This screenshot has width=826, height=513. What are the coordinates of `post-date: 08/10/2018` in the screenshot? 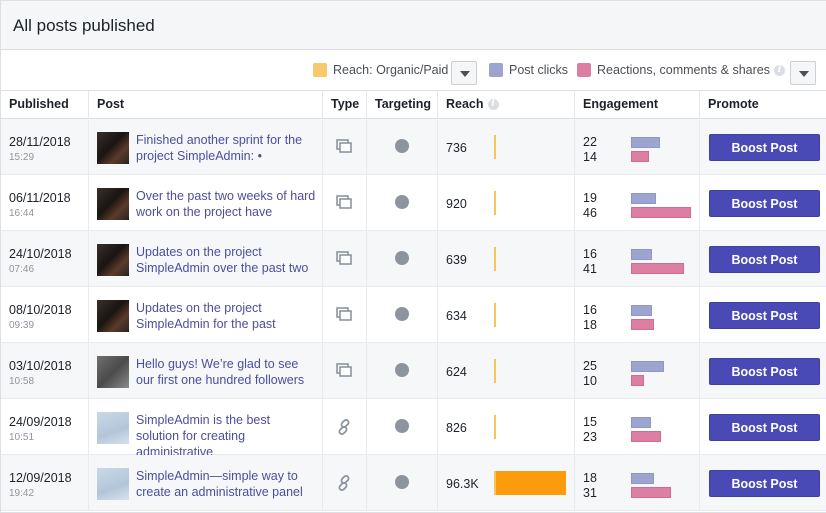 It's located at (40, 310).